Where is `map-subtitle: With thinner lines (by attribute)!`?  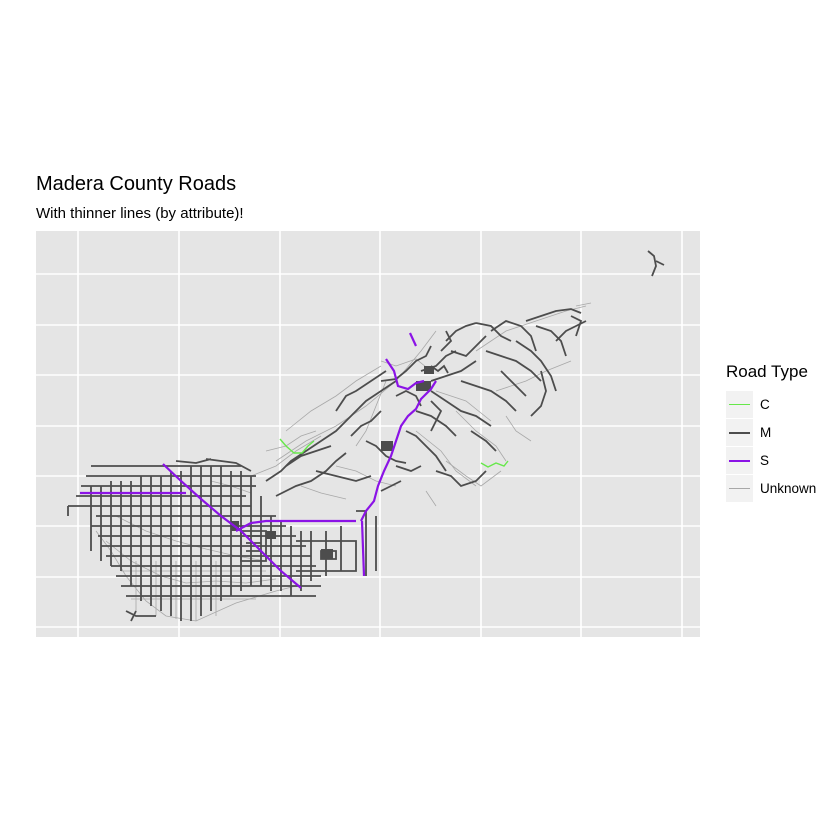
map-subtitle: With thinner lines (by attribute)! is located at coordinates (140, 213).